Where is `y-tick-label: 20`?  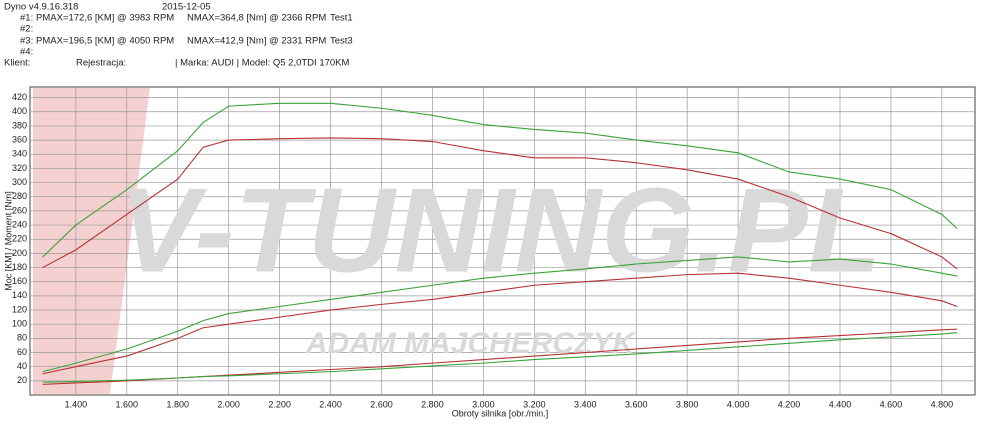 y-tick-label: 20 is located at coordinates (22, 380).